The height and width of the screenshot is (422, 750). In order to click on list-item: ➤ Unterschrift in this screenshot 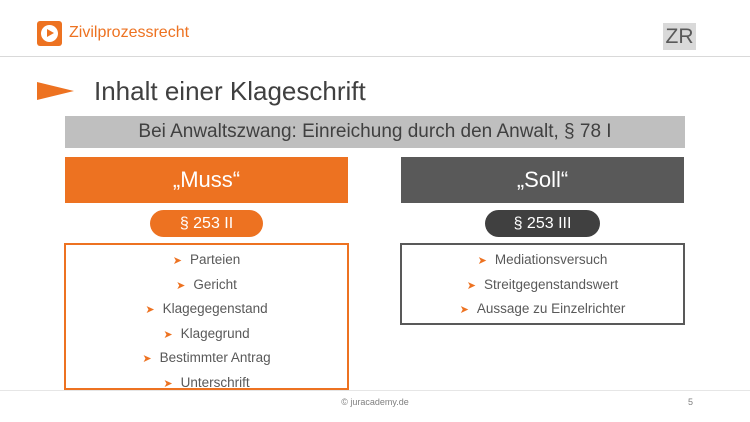, I will do `click(206, 383)`.